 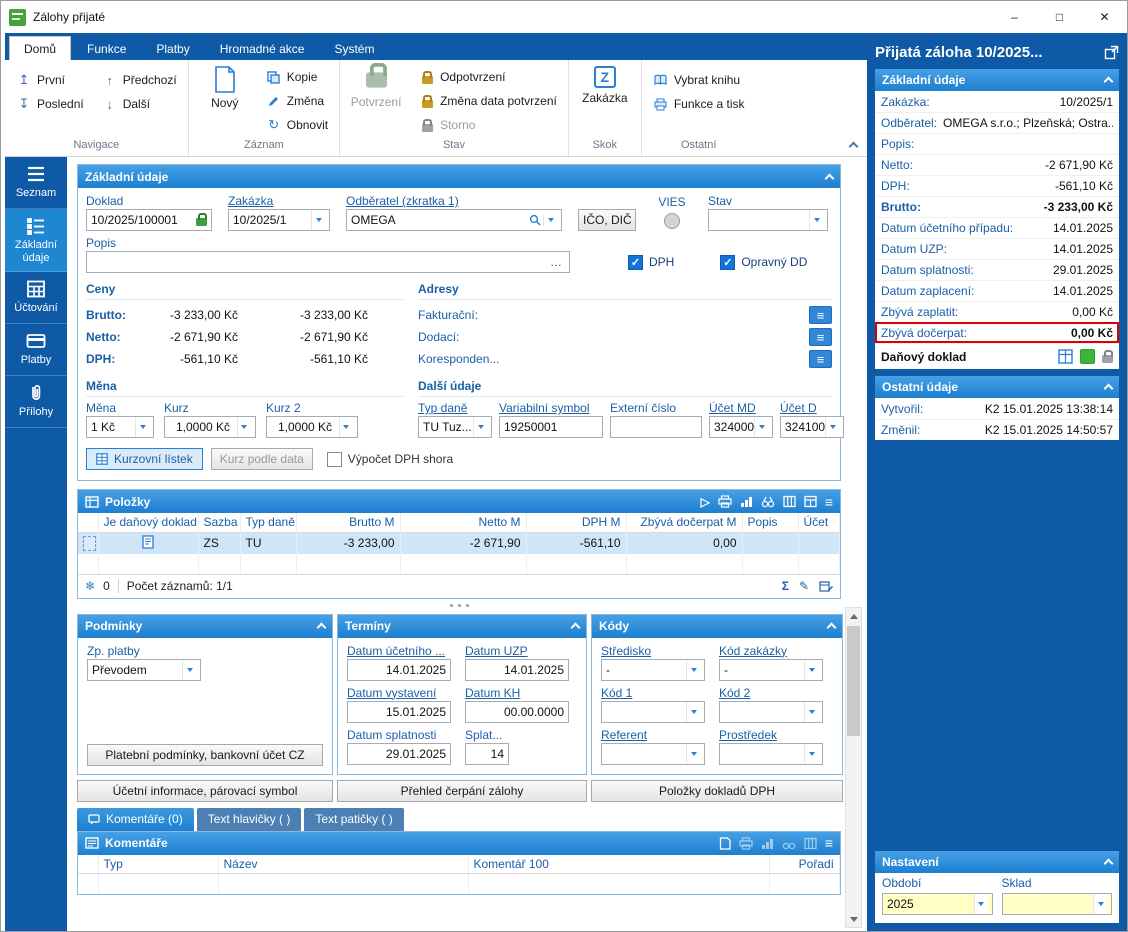 What do you see at coordinates (826, 586) in the screenshot?
I see `edit-table-icon` at bounding box center [826, 586].